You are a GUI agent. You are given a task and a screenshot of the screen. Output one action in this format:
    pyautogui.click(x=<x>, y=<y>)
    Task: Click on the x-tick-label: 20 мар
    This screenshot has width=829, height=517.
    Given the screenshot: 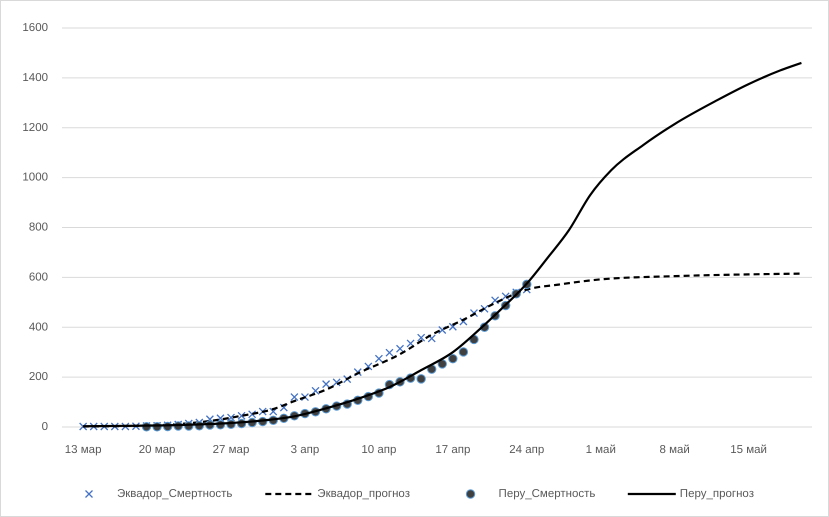 What is the action you would take?
    pyautogui.click(x=157, y=450)
    